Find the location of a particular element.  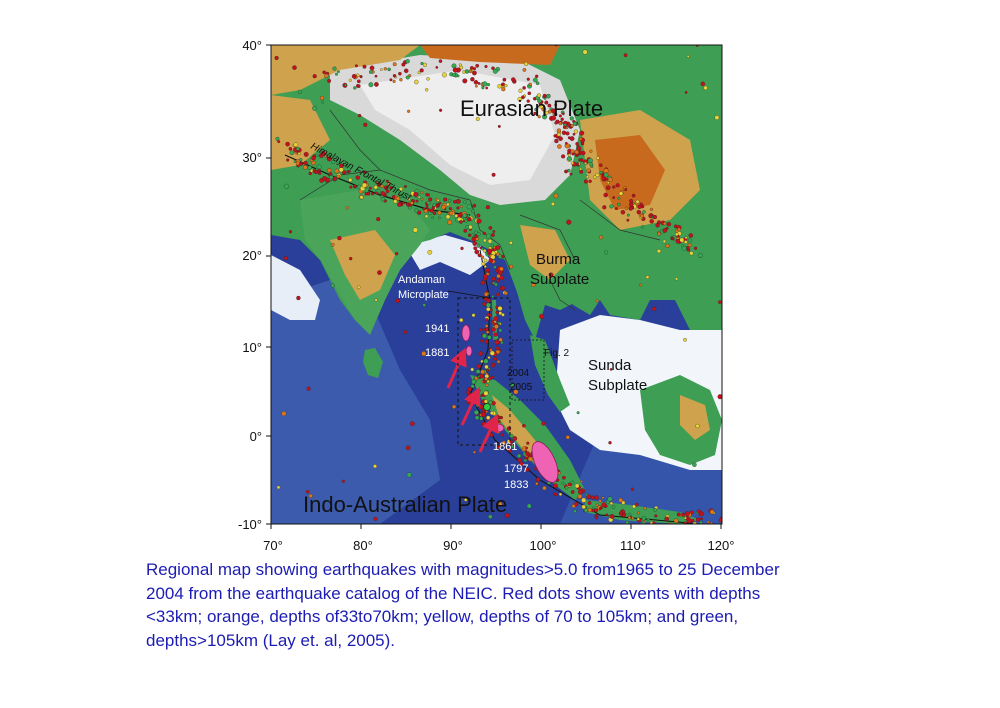

epicenter-2004 is located at coordinates (487, 407).